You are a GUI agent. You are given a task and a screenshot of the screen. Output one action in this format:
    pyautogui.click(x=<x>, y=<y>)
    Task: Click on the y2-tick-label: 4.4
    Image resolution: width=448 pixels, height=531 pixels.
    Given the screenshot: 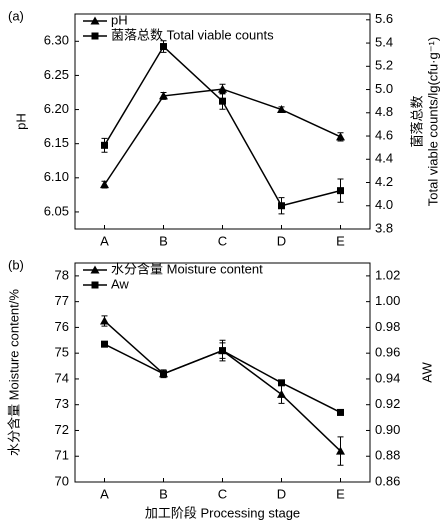 What is the action you would take?
    pyautogui.click(x=384, y=158)
    